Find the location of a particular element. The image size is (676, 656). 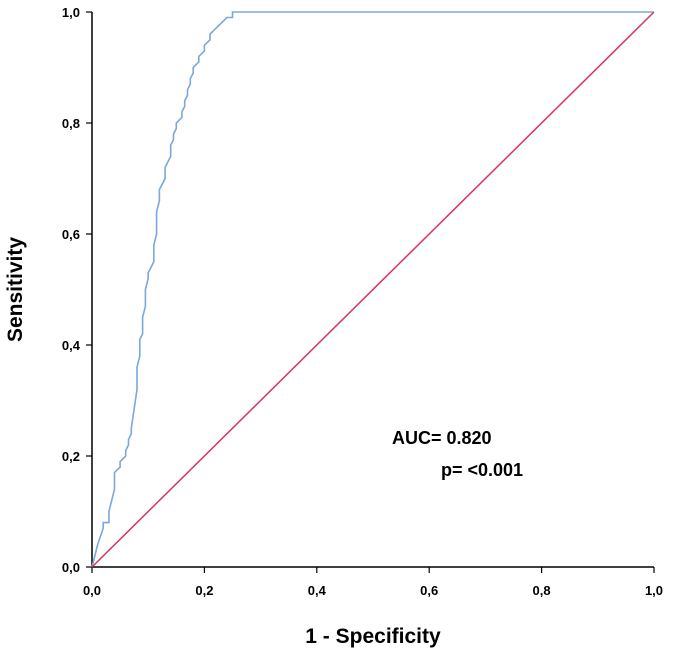

x-tick-label: 0,4 is located at coordinates (317, 590).